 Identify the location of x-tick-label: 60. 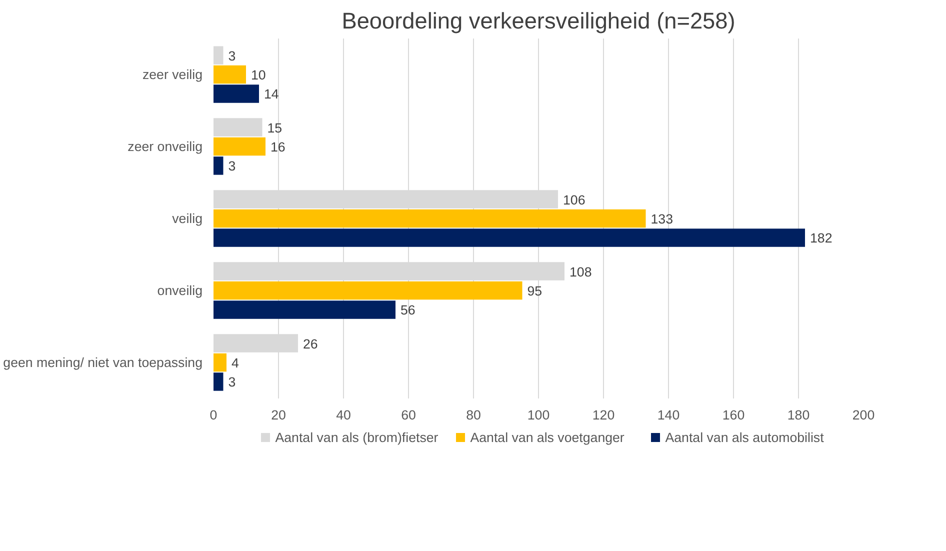
(408, 415).